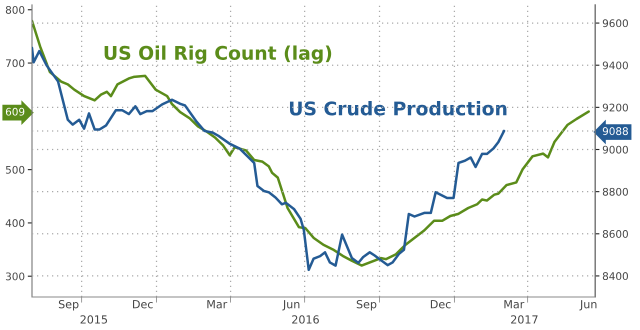  Describe the element at coordinates (15, 63) in the screenshot. I see `y-tick-label: 700` at that location.